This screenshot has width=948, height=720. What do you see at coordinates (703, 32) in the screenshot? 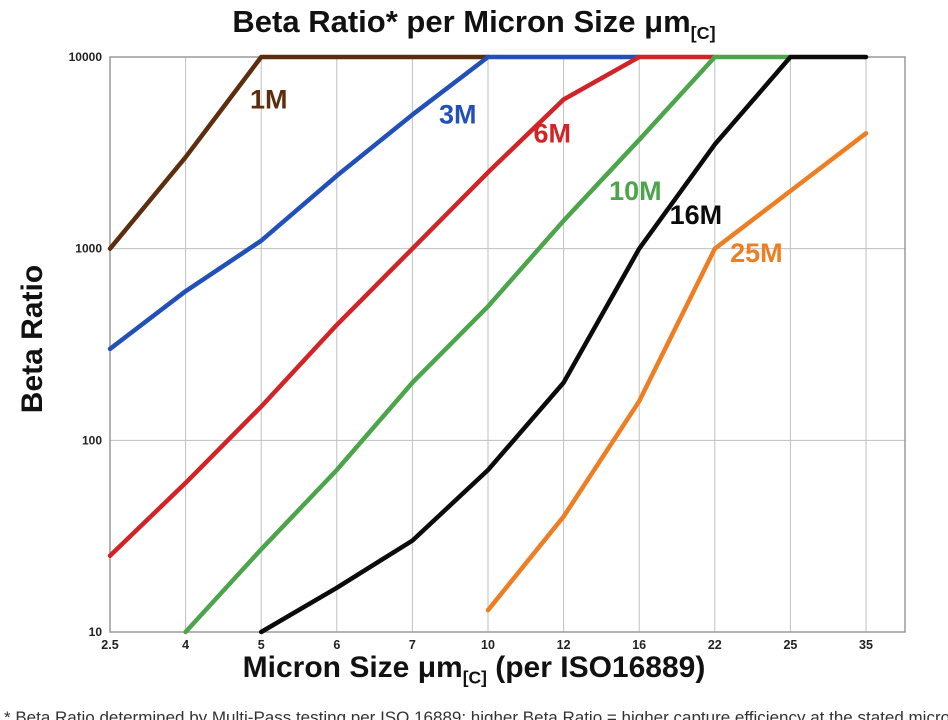
I see `chart-title-subscript: [C]` at bounding box center [703, 32].